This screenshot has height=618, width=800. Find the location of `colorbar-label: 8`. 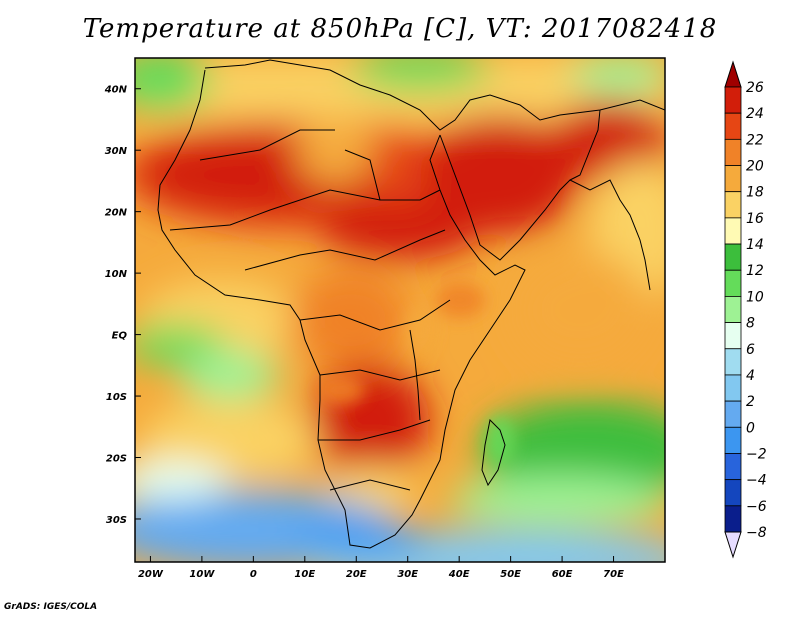

colorbar-label: 8 is located at coordinates (750, 324).